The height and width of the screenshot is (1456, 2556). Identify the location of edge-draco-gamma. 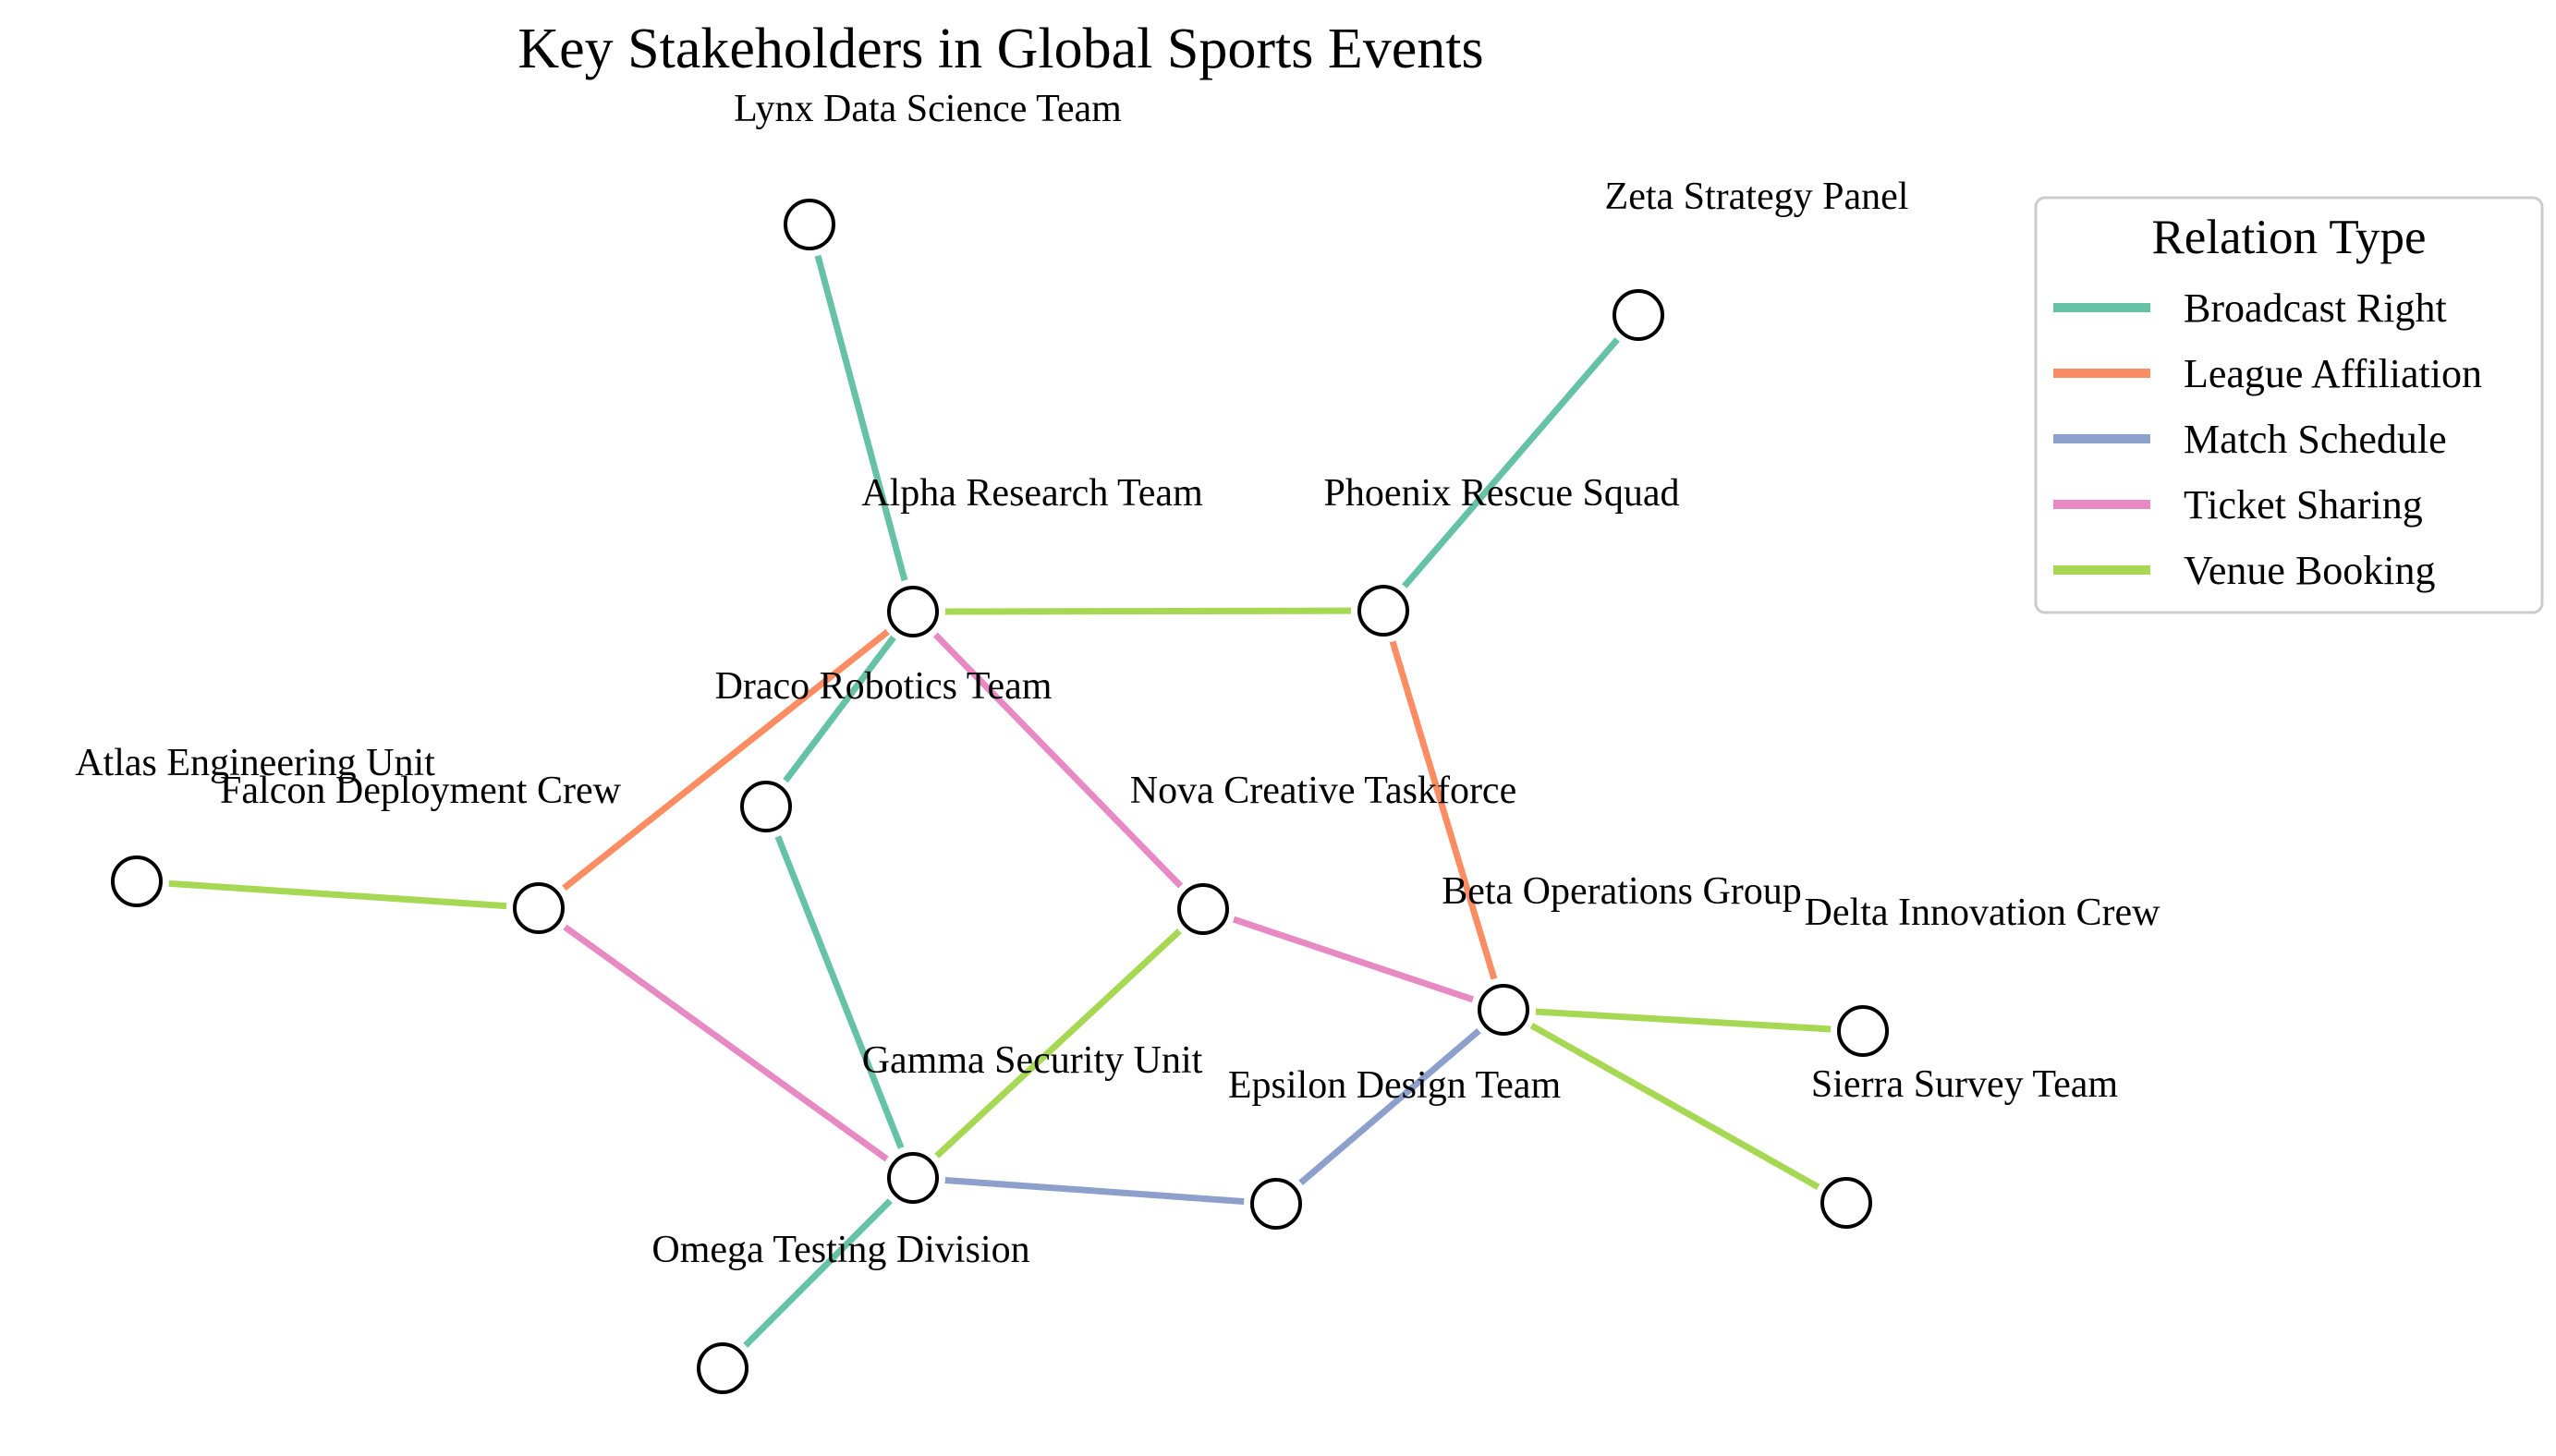
(839, 992).